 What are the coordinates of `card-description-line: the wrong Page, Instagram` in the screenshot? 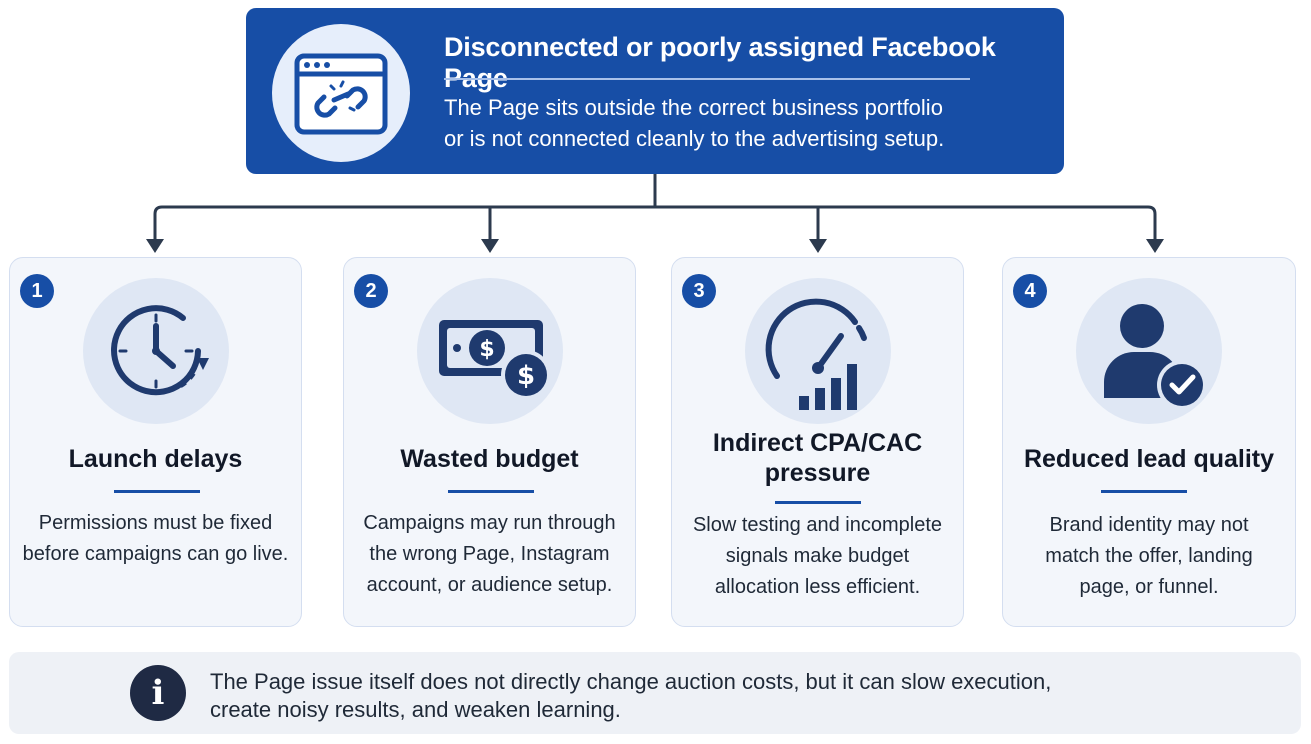 It's located at (489, 554).